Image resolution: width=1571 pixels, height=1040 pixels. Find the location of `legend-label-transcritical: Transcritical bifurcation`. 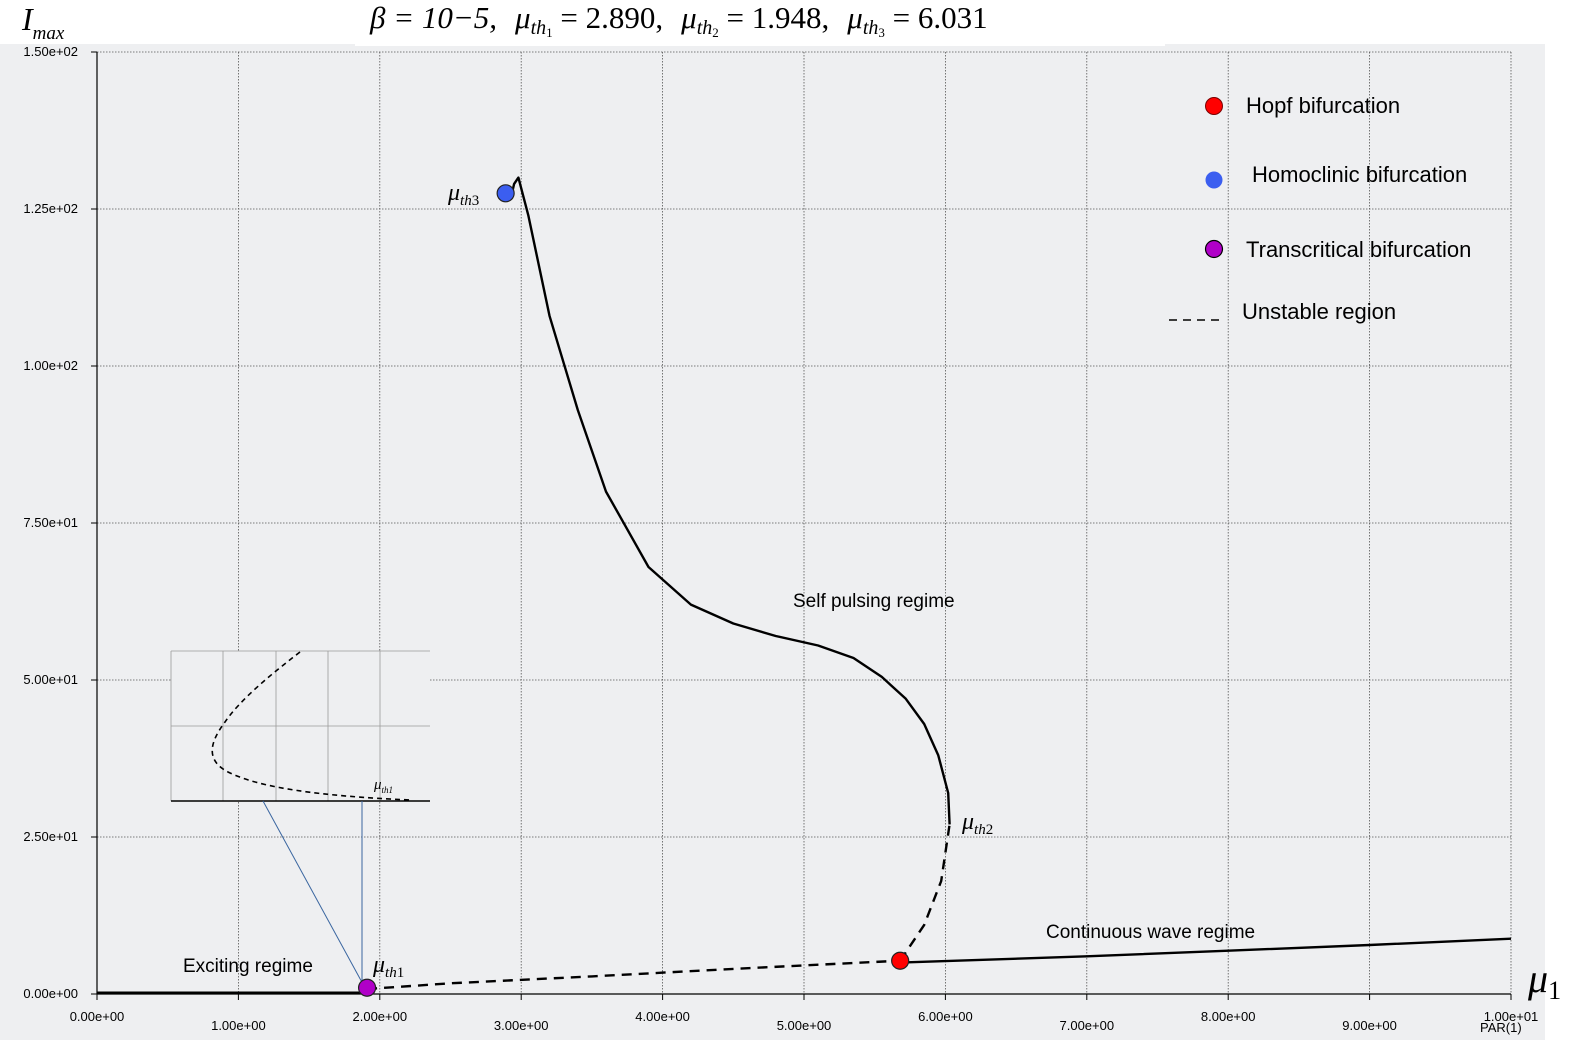

legend-label-transcritical: Transcritical bifurcation is located at coordinates (1358, 249).